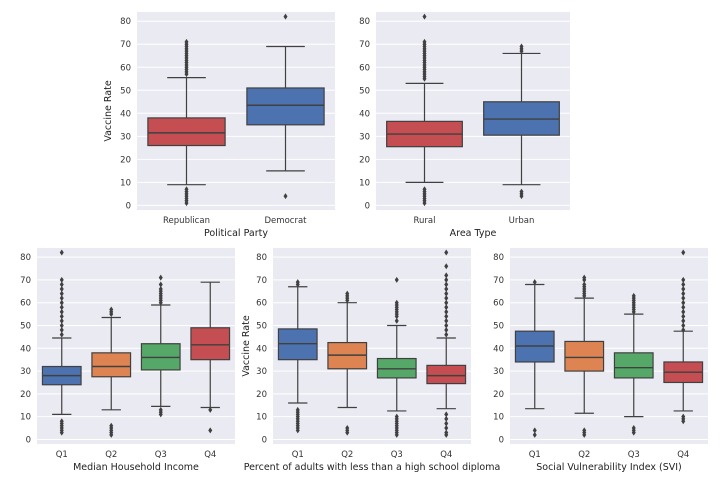 The image size is (720, 478). What do you see at coordinates (683, 337) in the screenshot?
I see `box-q4` at bounding box center [683, 337].